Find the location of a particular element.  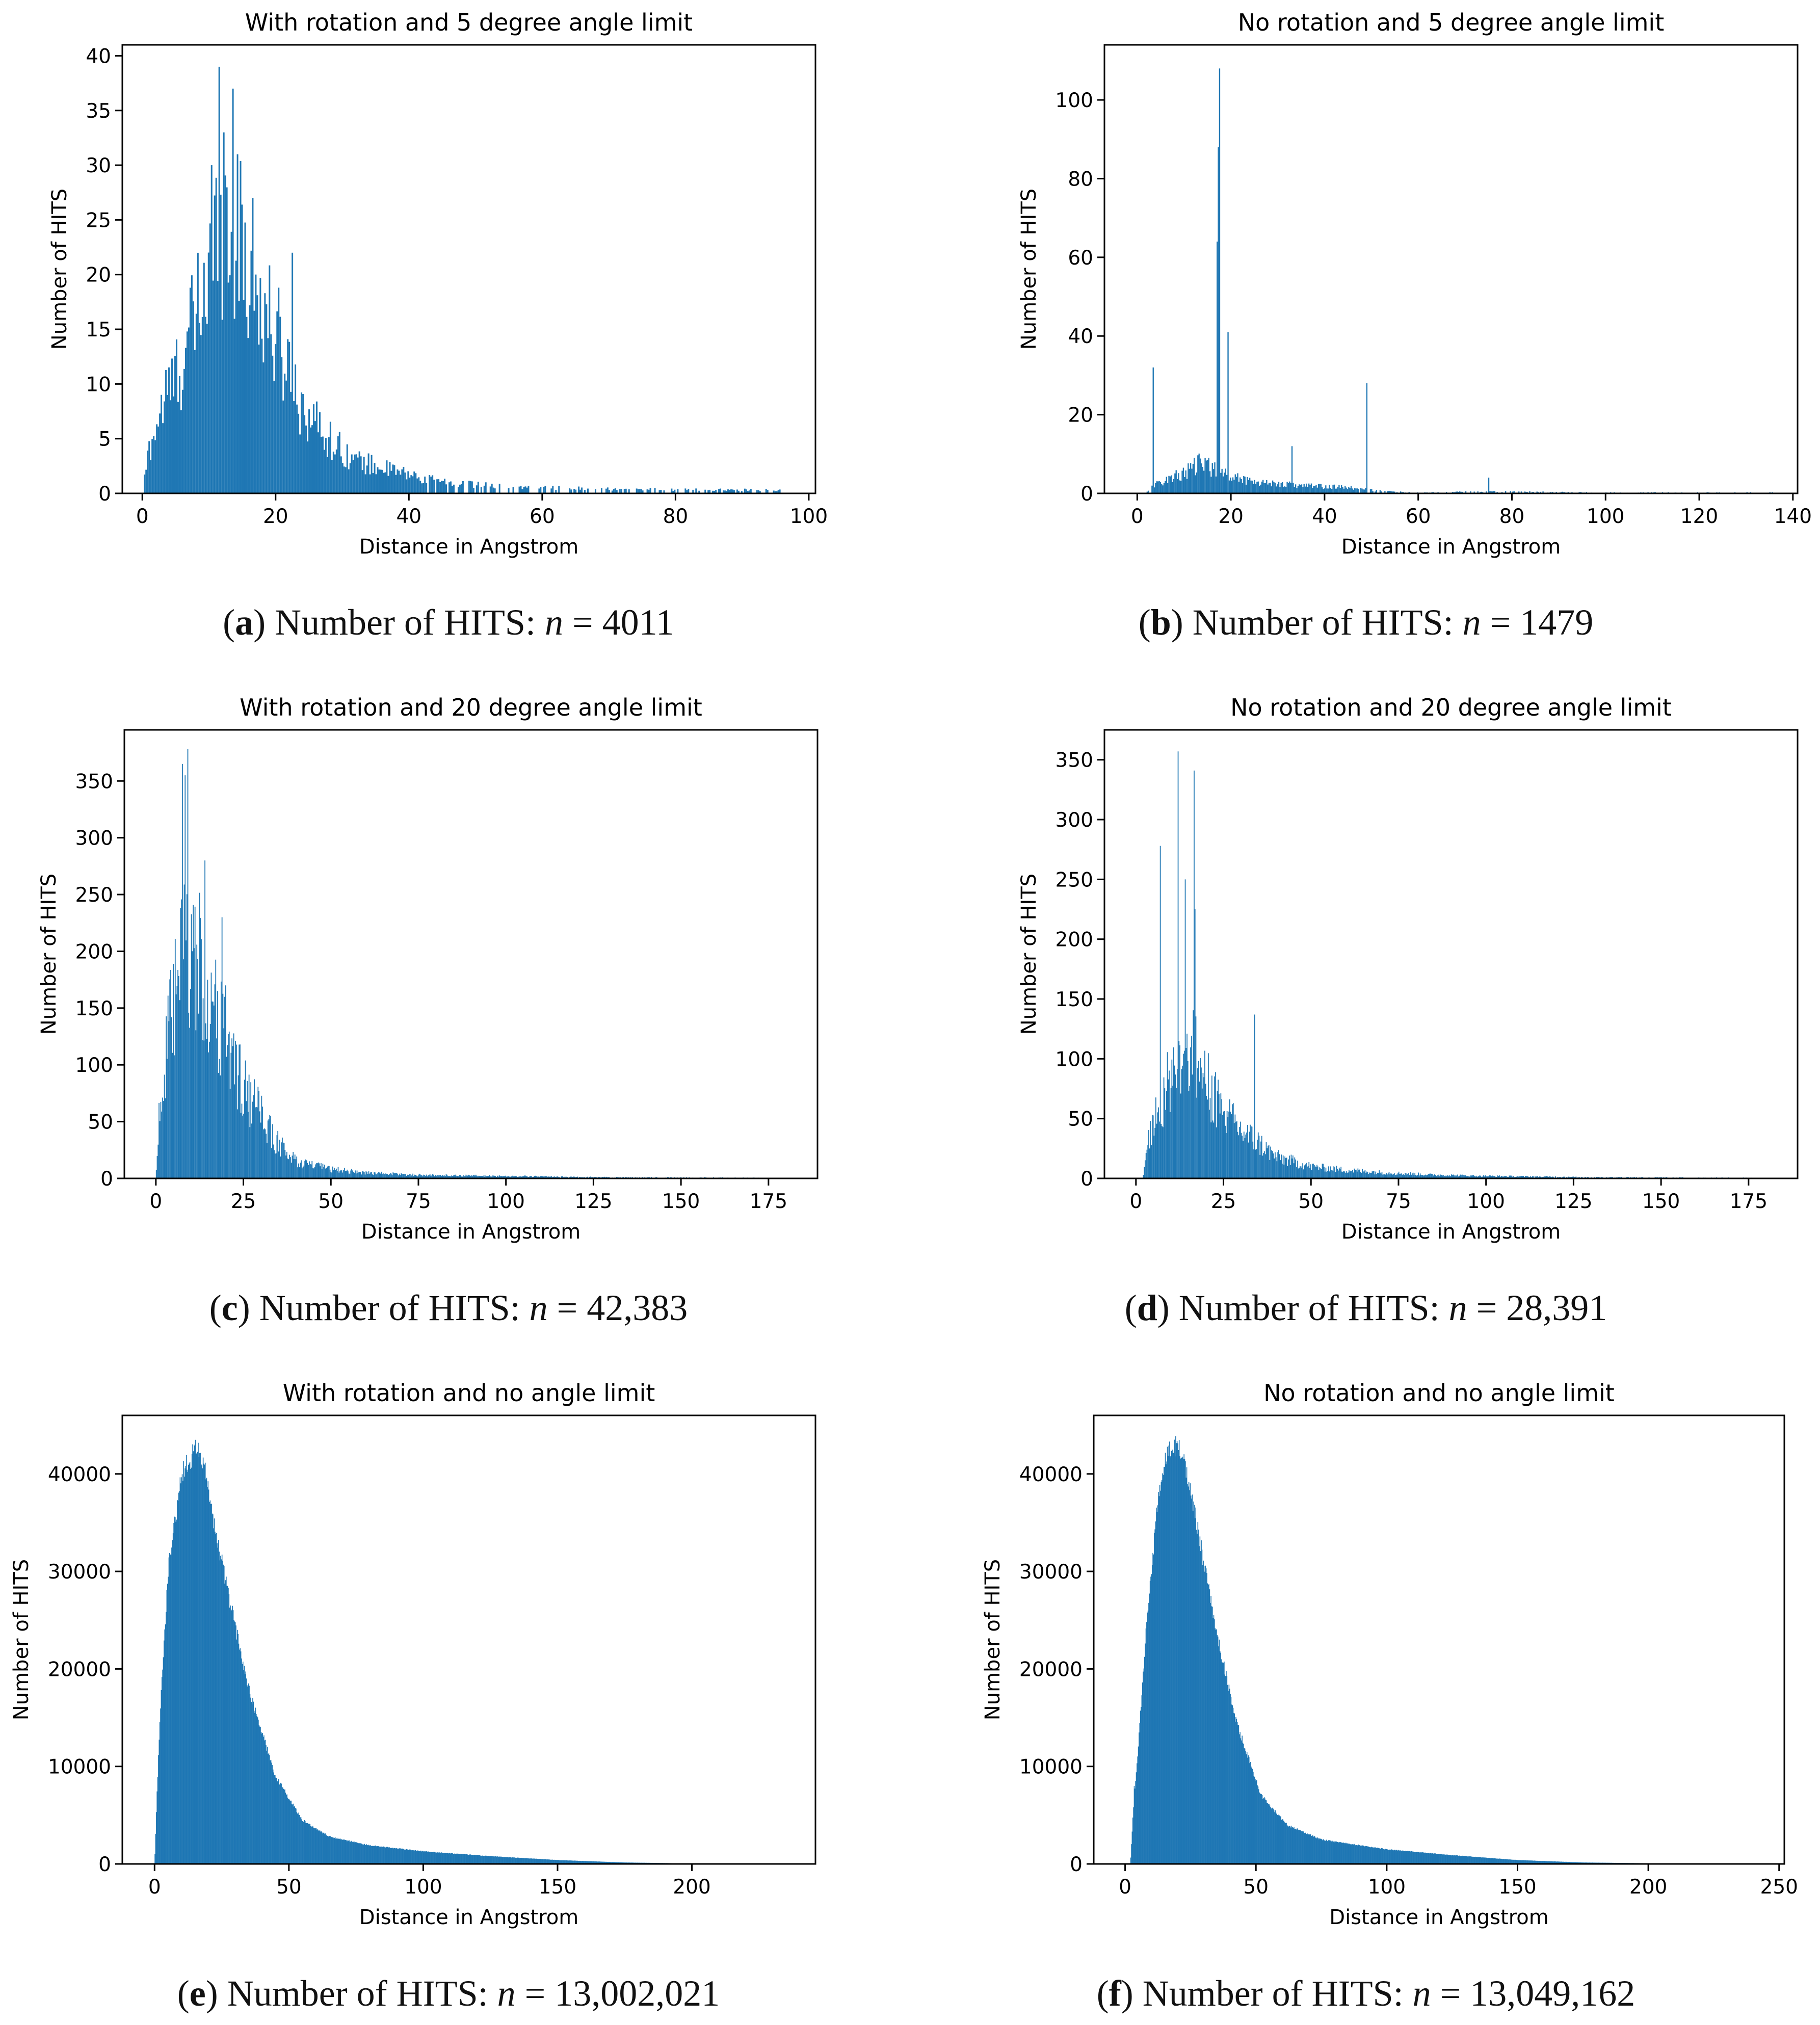

y-tick-label: 0 is located at coordinates (1086, 1179).